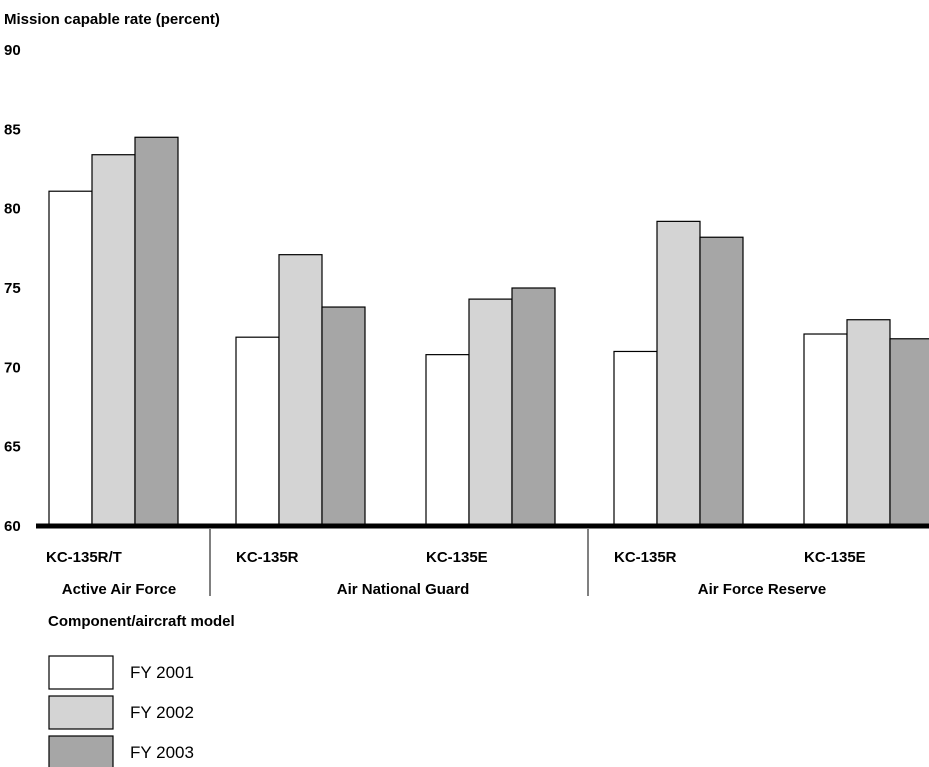 The width and height of the screenshot is (929, 767). I want to click on y-tick-label: 90, so click(12, 50).